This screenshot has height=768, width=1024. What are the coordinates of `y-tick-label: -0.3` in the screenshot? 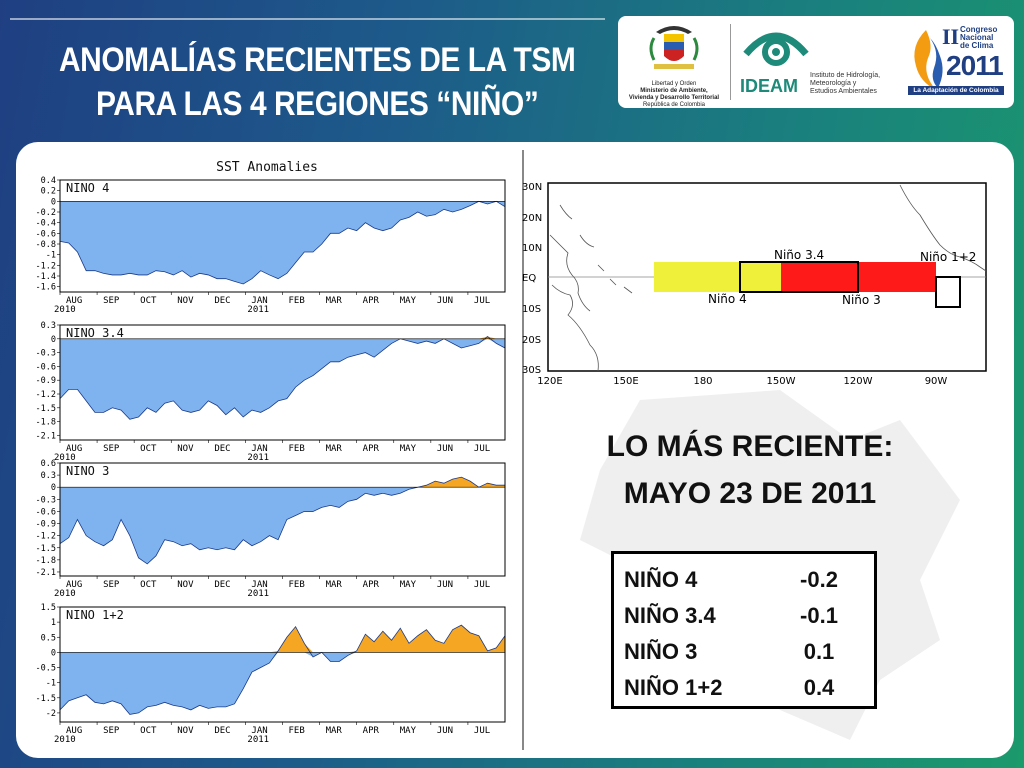 It's located at (46, 500).